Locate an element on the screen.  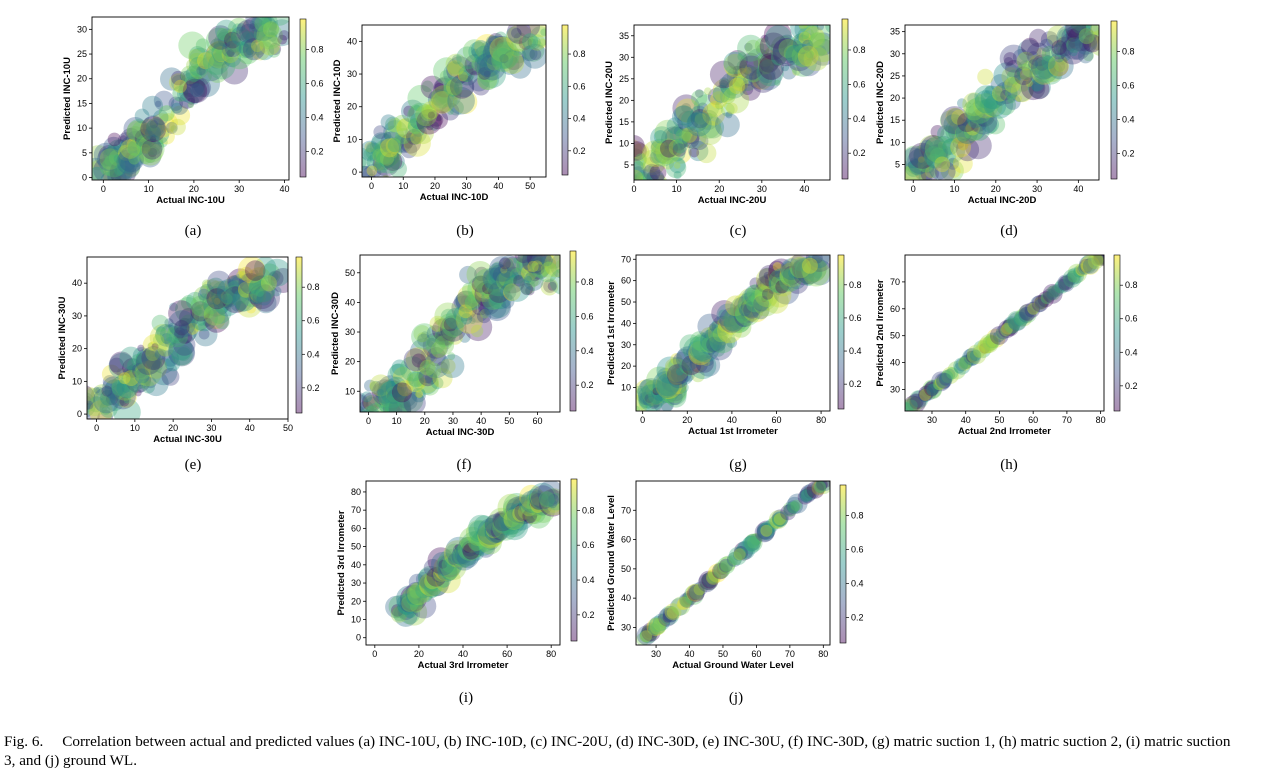
x-tick-label: 20 is located at coordinates (173, 428).